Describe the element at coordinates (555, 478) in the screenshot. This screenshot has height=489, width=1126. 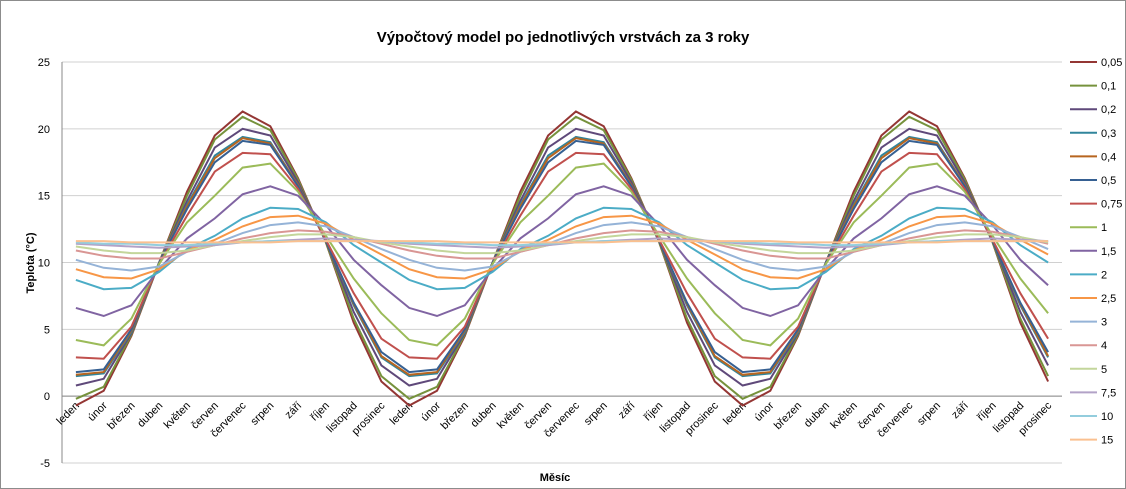
I see `x-axis-label: Měsíc` at that location.